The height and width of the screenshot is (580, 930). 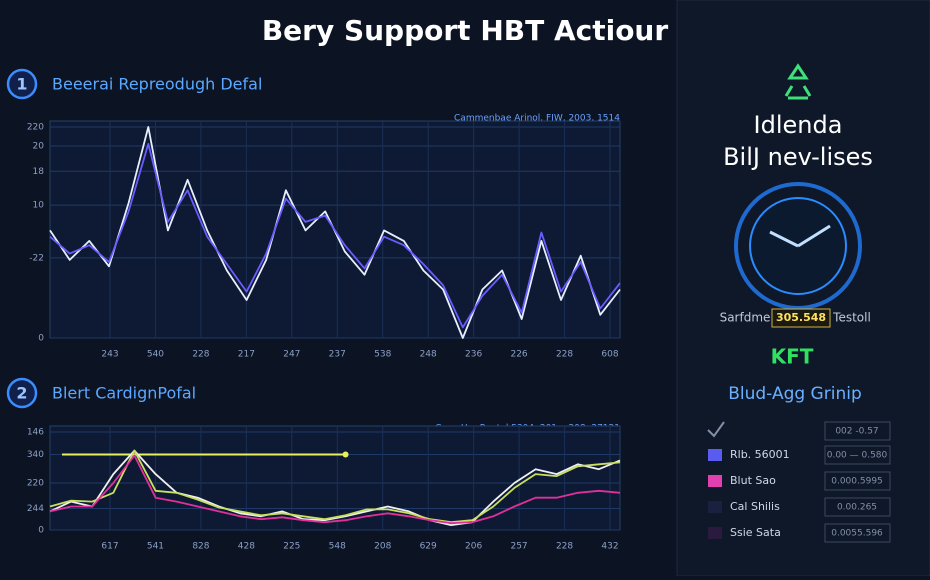 I want to click on sidebar-title: BilJ nev-lises, so click(x=798, y=157).